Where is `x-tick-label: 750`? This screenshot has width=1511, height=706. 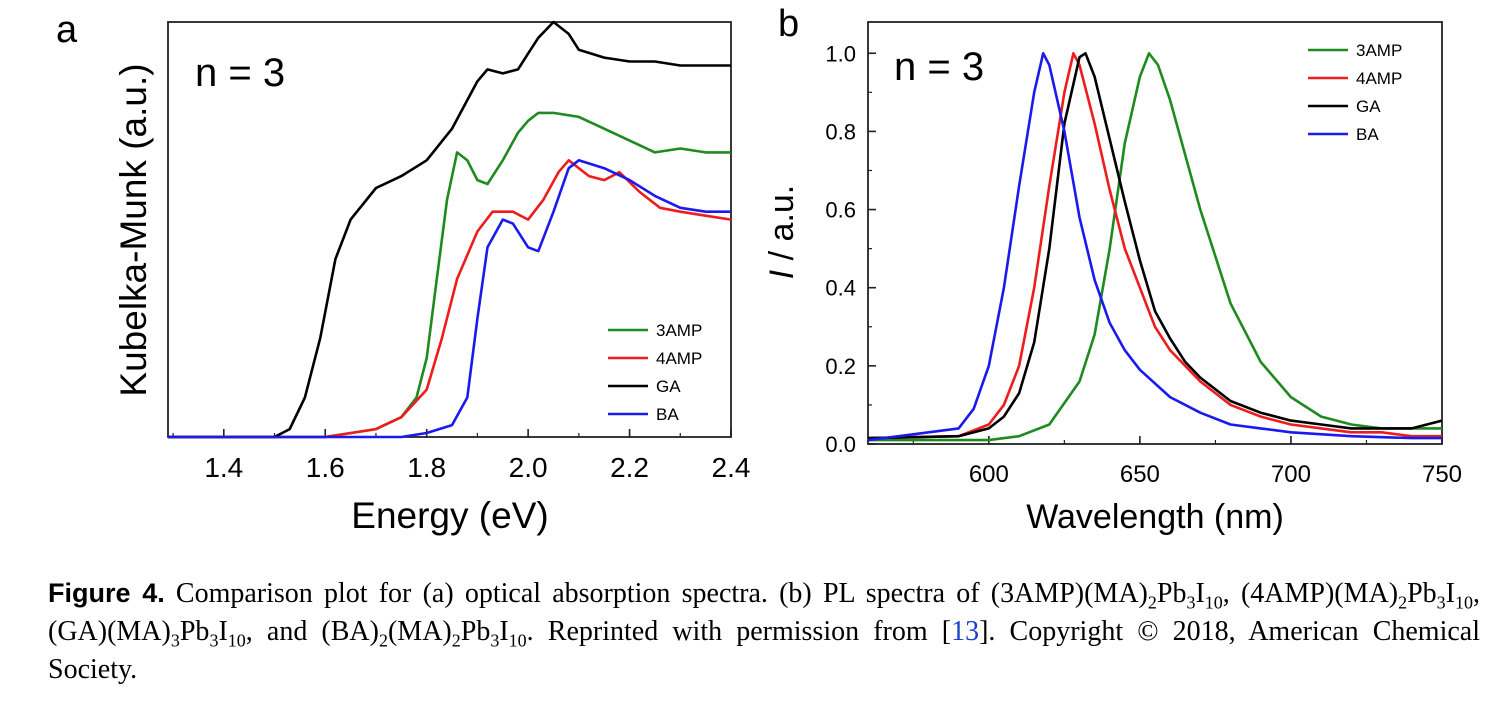
x-tick-label: 750 is located at coordinates (1442, 474).